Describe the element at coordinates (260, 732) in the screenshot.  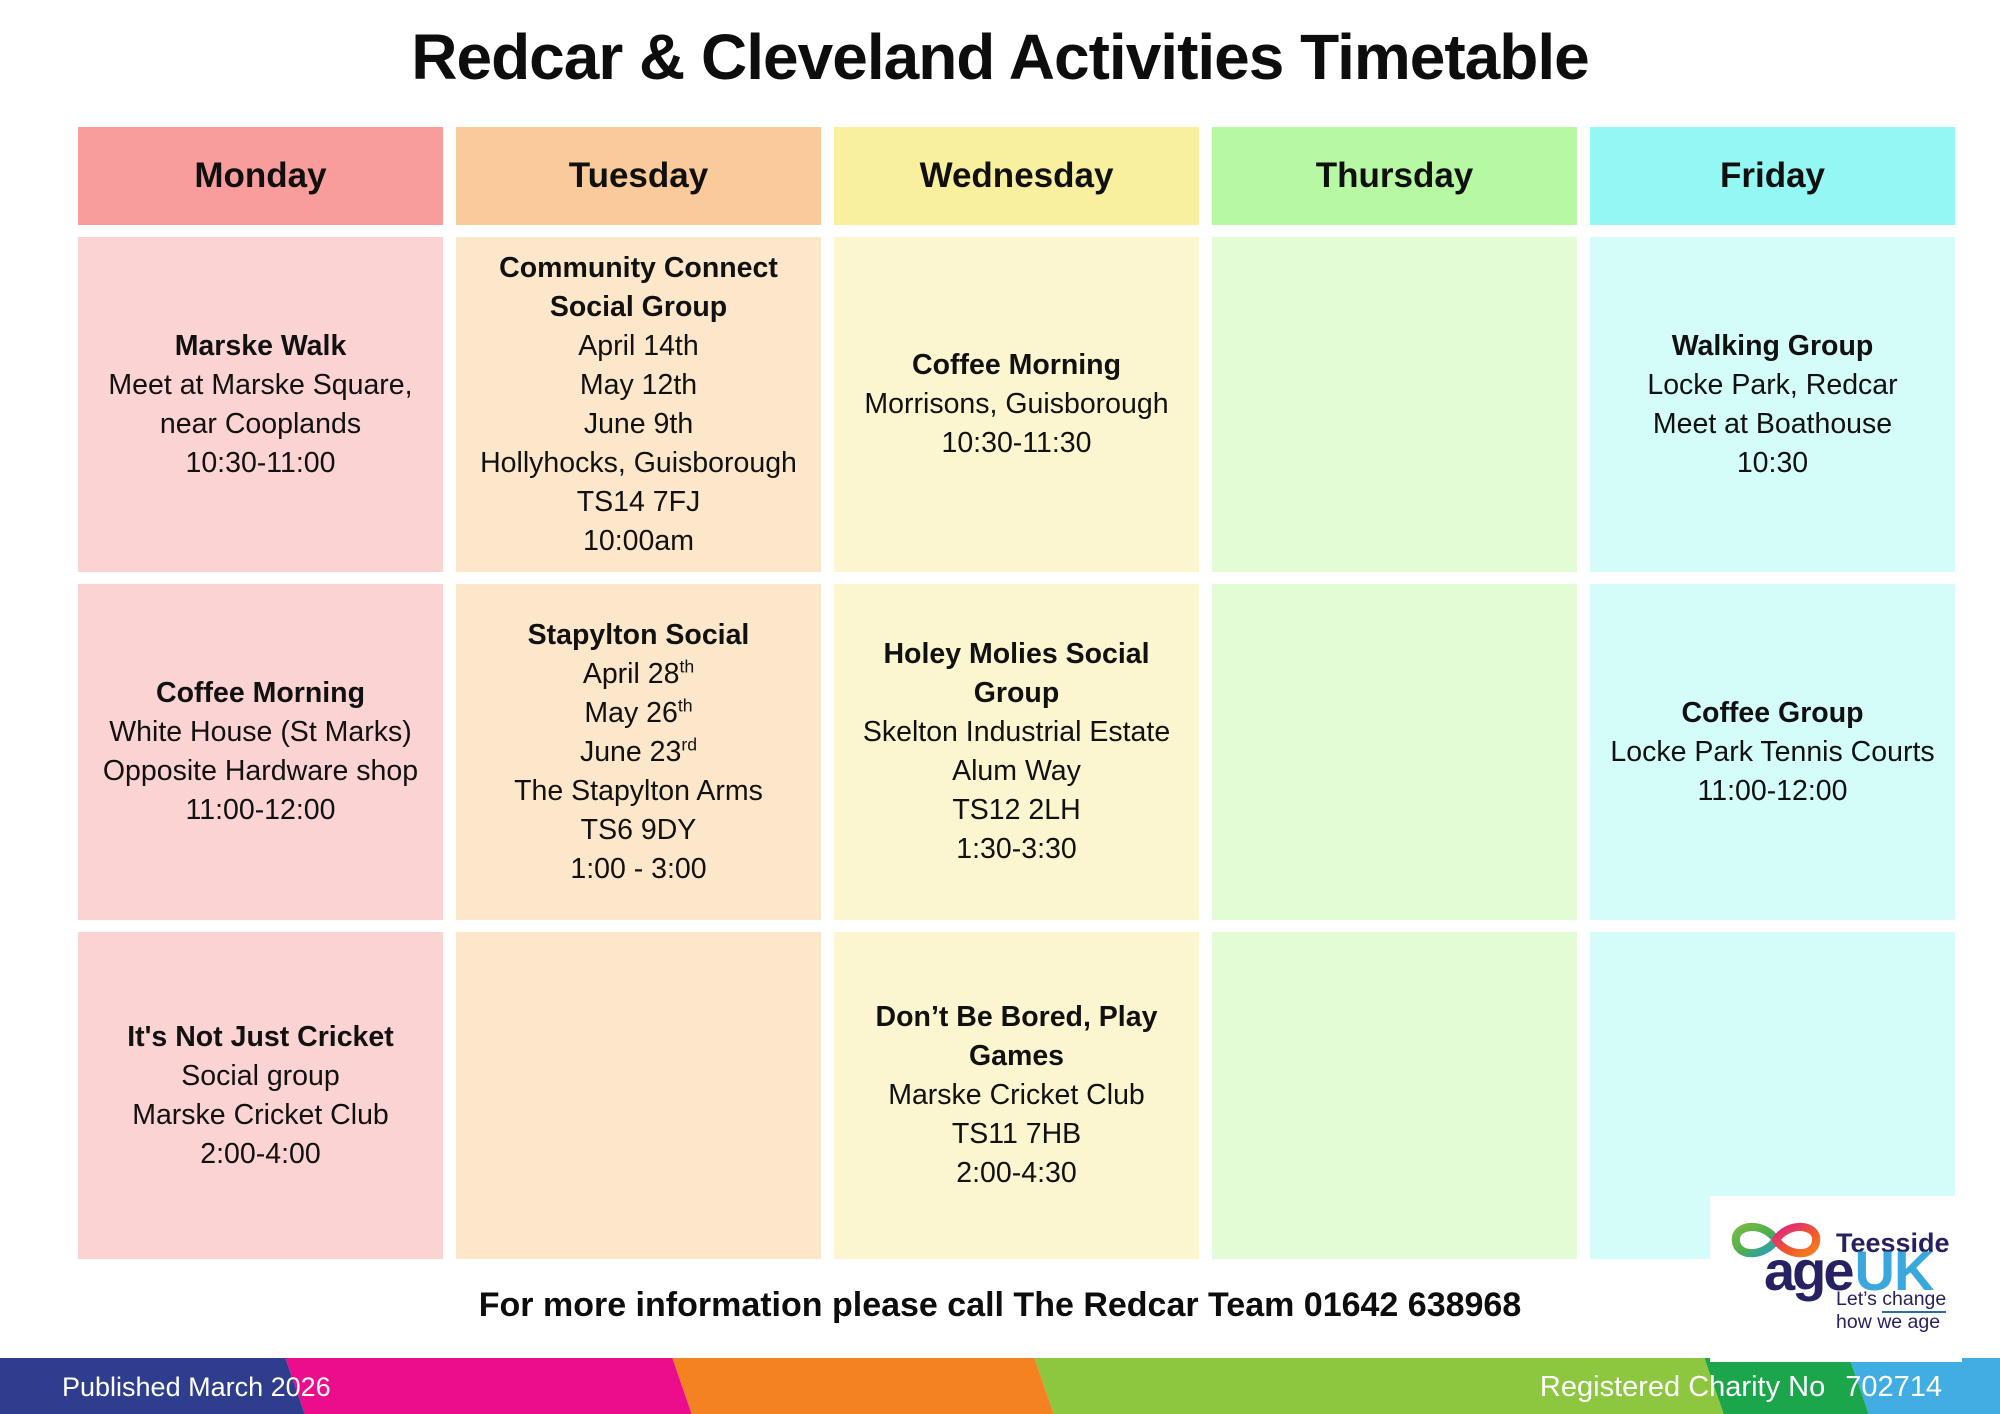
I see `cell-line: White House (St Marks)` at that location.